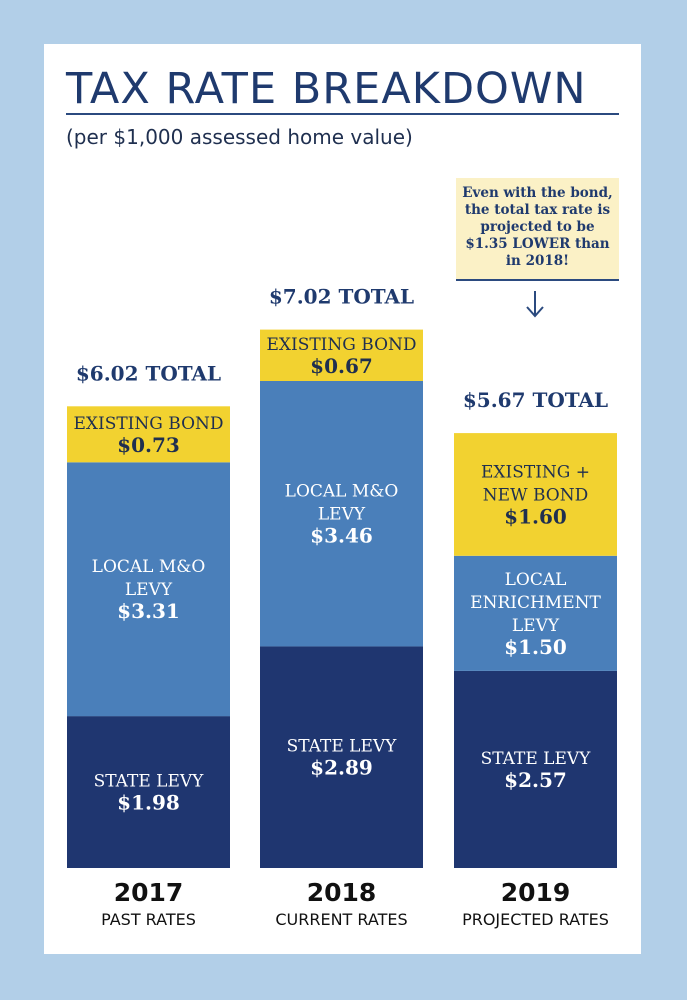  What do you see at coordinates (536, 892) in the screenshot?
I see `x-tick-label-2019: 2019` at bounding box center [536, 892].